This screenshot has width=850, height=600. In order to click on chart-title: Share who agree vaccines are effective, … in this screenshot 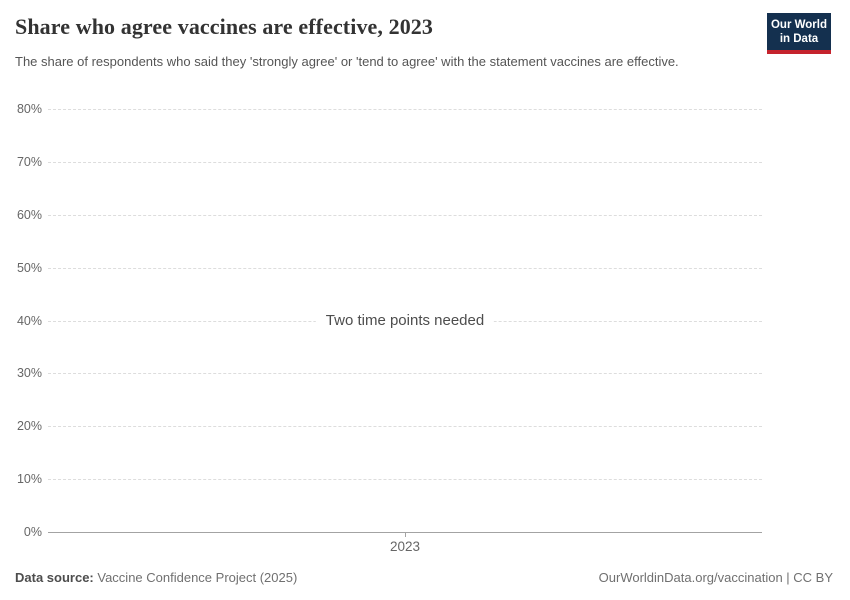, I will do `click(224, 26)`.